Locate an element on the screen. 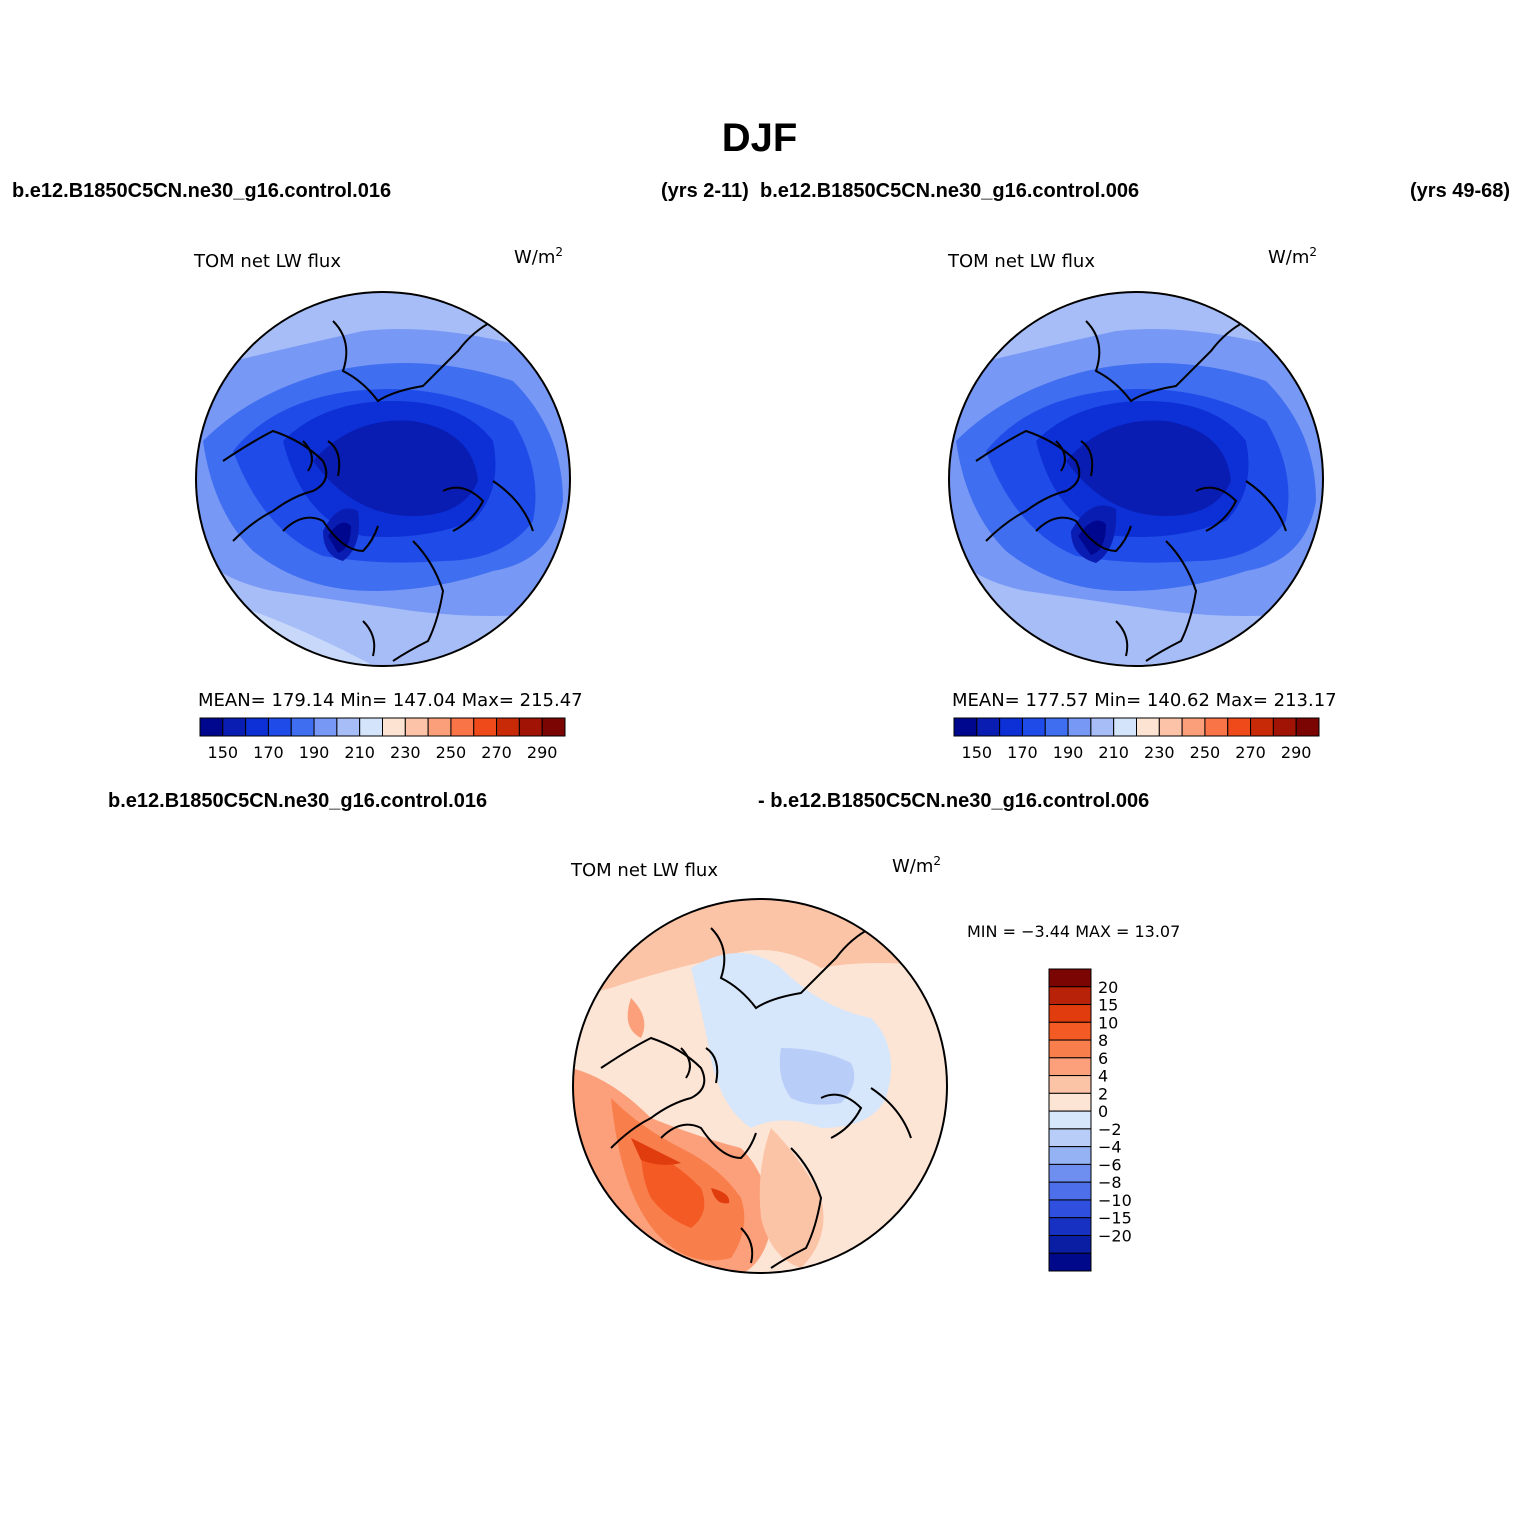 The image size is (1519, 1519). panel2-colorbar-label: 150 is located at coordinates (977, 752).